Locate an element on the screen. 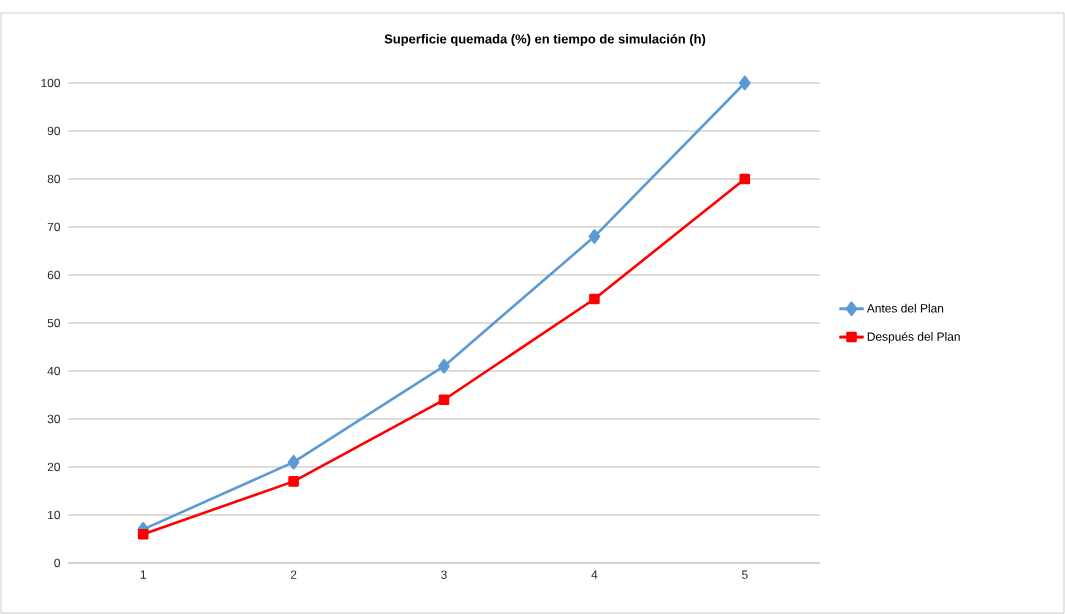  y-tick-label: 100 is located at coordinates (51, 83).